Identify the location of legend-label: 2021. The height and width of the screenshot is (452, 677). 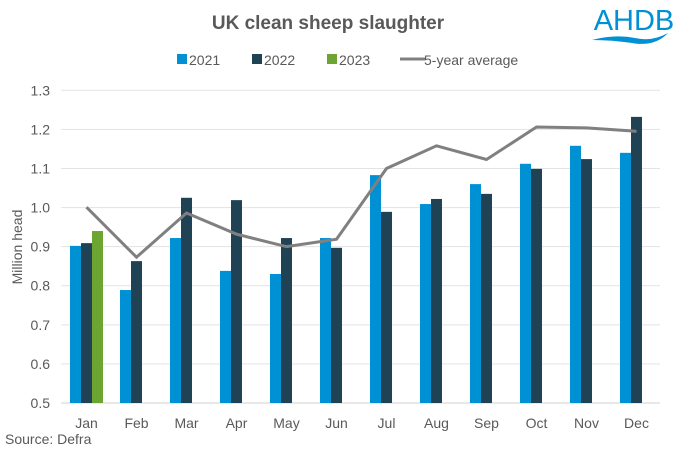
(204, 60).